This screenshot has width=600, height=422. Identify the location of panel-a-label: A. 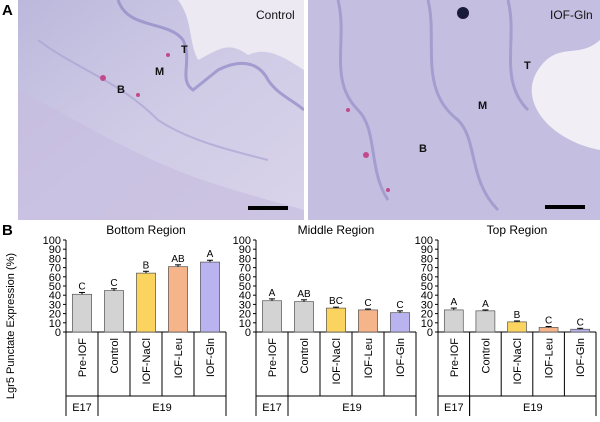
(7, 10).